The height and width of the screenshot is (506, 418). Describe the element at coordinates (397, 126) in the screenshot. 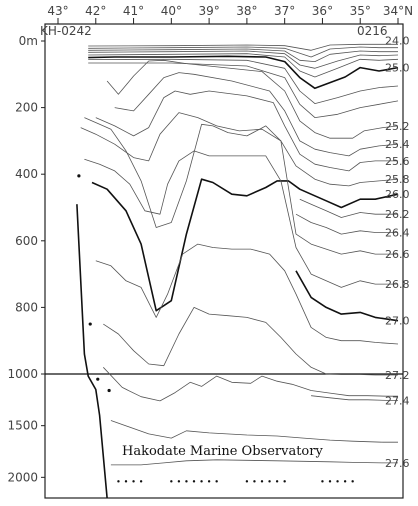

I see `isopycnal-label: 25.2` at that location.